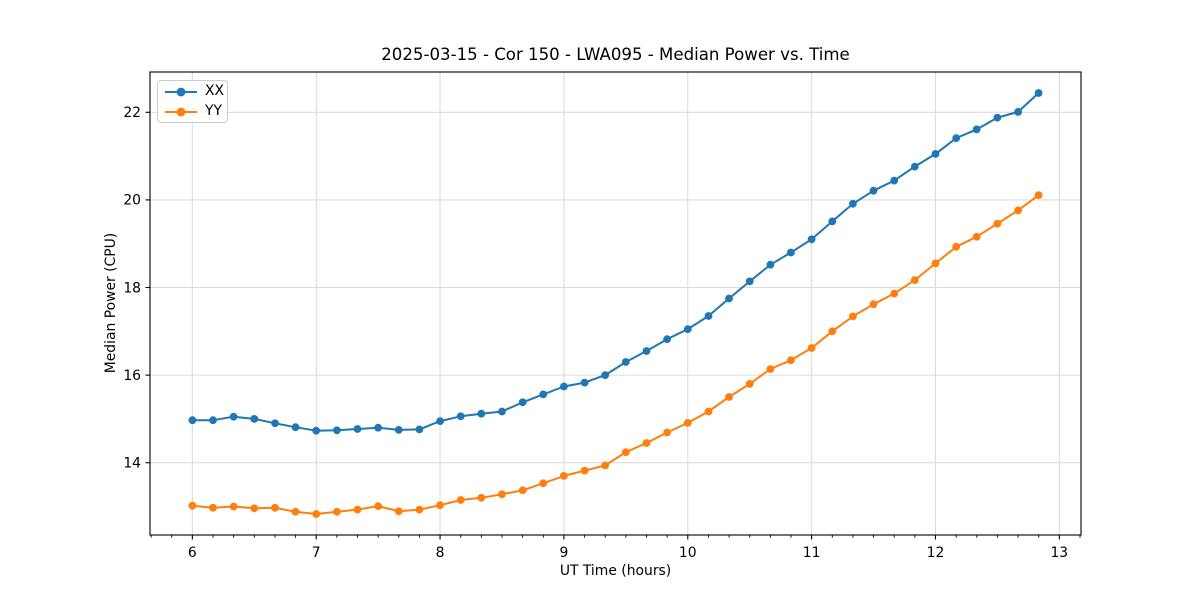 The image size is (1200, 600). Describe the element at coordinates (132, 376) in the screenshot. I see `y-tick-label: 16` at that location.